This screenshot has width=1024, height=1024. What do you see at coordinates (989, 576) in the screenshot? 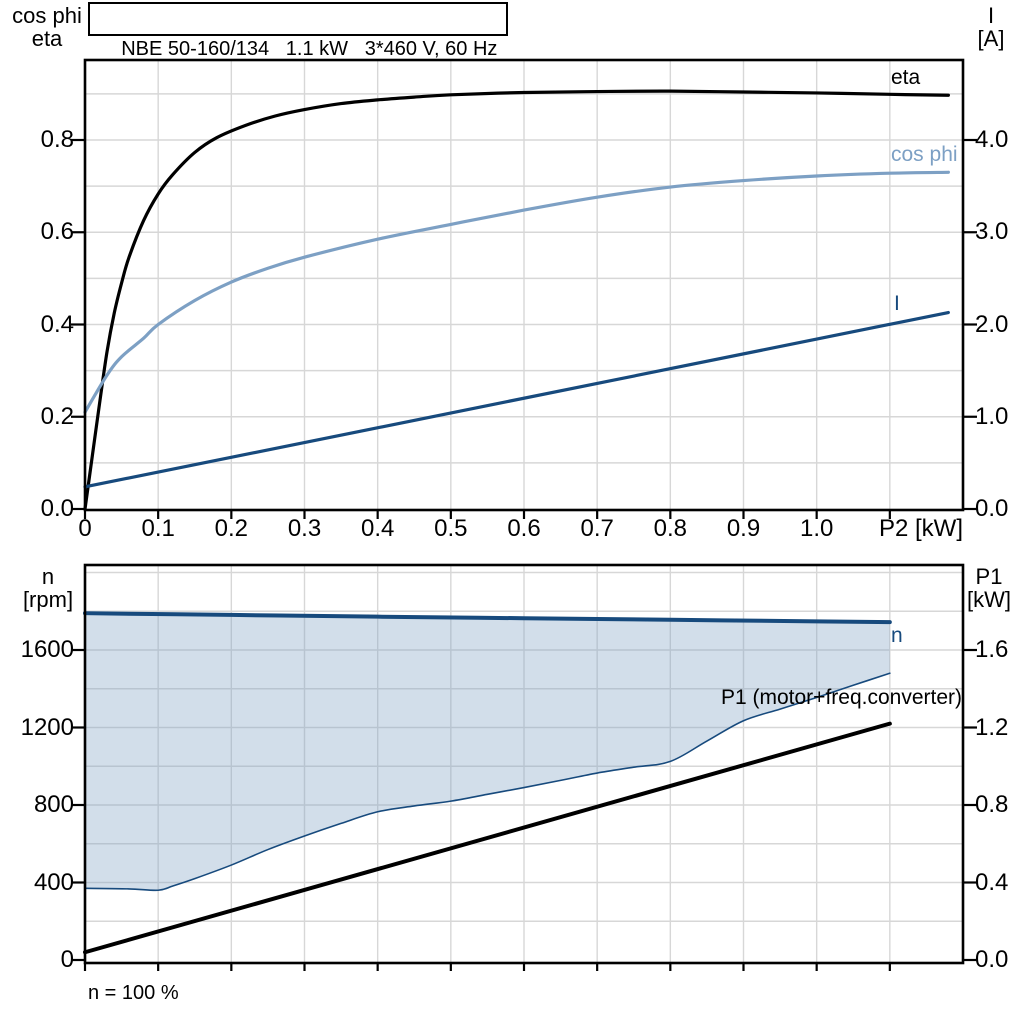
I see `axis-header-p1: P1` at bounding box center [989, 576].